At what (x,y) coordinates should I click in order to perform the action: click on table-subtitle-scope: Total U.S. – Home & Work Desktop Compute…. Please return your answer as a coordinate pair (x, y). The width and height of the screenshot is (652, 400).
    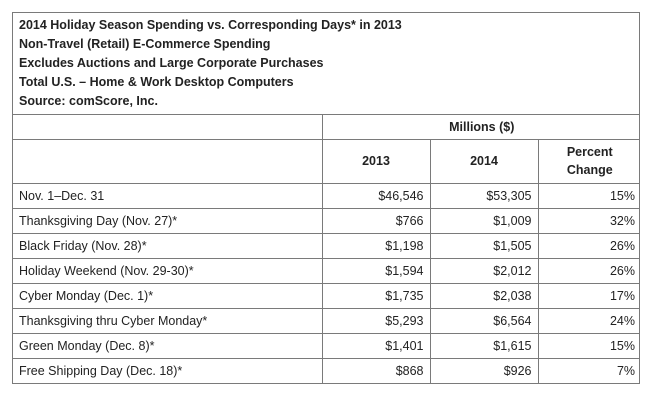
    Looking at the image, I should click on (156, 82).